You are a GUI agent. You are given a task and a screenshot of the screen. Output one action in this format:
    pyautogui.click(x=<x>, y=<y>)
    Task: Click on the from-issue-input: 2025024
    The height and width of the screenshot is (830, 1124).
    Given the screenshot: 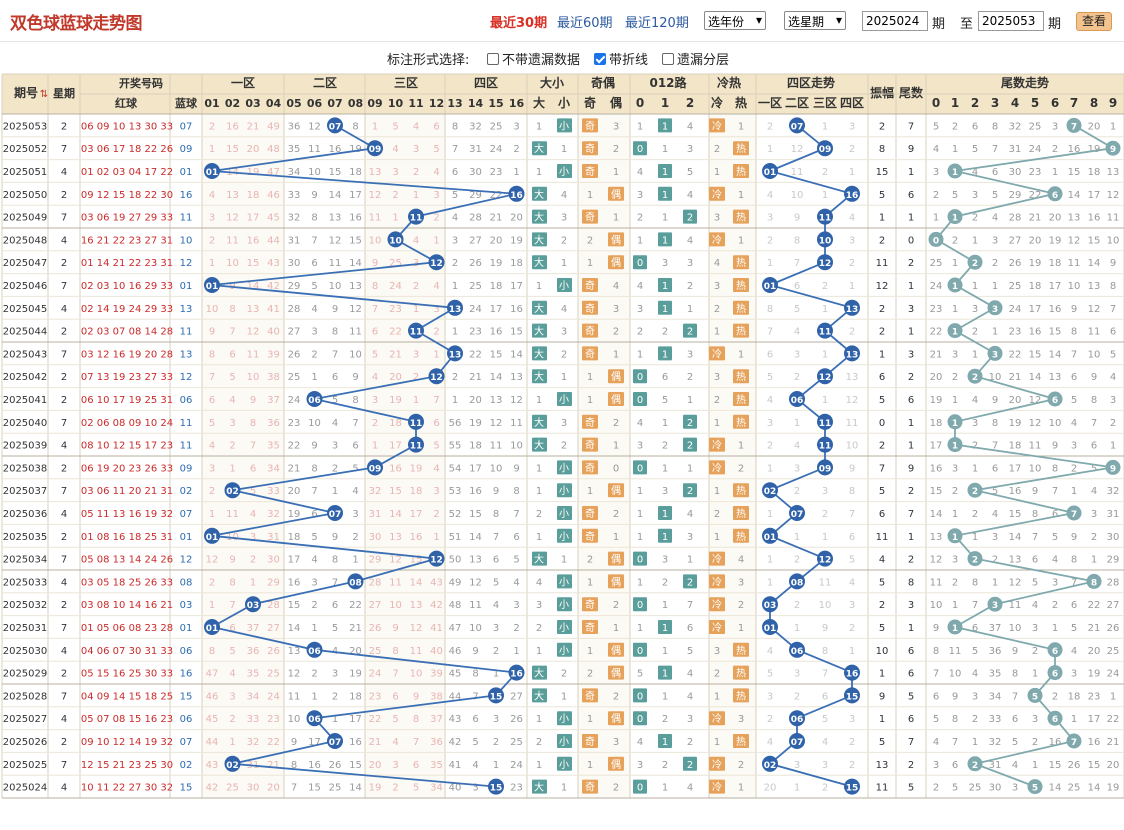 What is the action you would take?
    pyautogui.click(x=895, y=21)
    